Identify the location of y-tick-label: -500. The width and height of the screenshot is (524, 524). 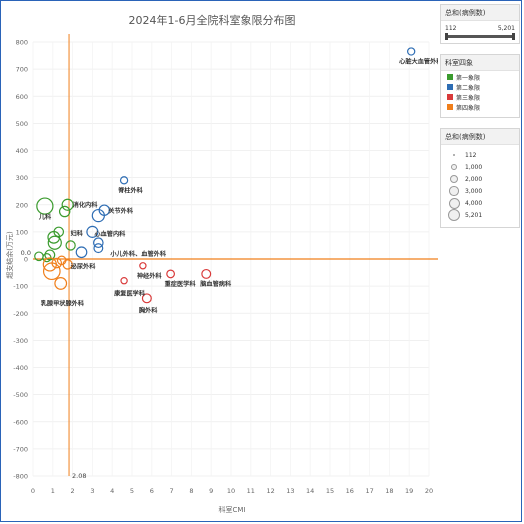
(20, 395).